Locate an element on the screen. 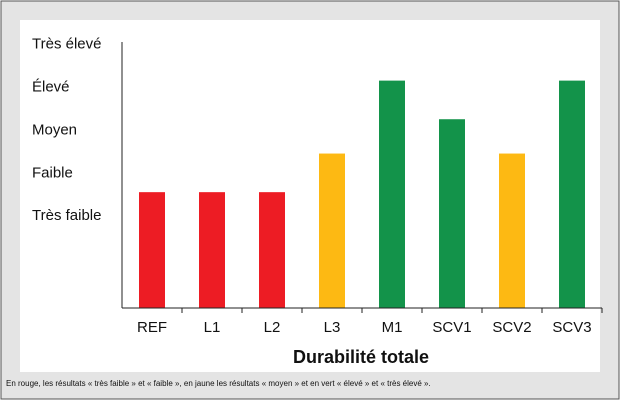  x-tick-label: SCV1 is located at coordinates (451, 327).